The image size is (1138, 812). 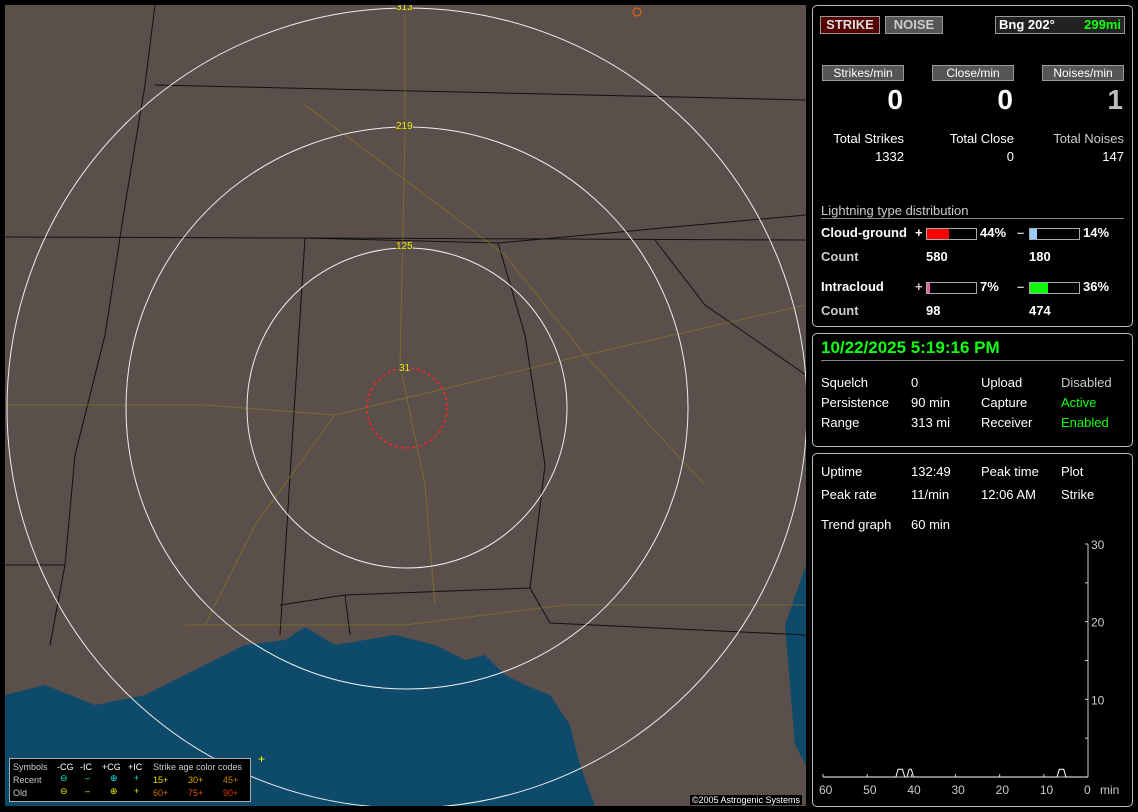 I want to click on cg-pos-pct: 44%, so click(x=993, y=232).